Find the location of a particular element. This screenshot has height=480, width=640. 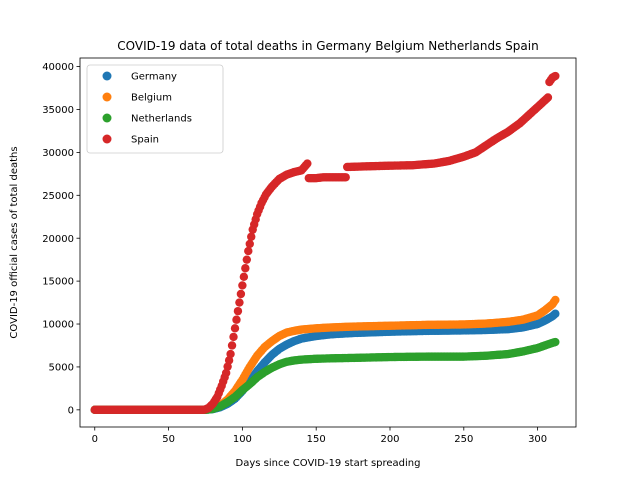

legend-marker-spain is located at coordinates (107, 139).